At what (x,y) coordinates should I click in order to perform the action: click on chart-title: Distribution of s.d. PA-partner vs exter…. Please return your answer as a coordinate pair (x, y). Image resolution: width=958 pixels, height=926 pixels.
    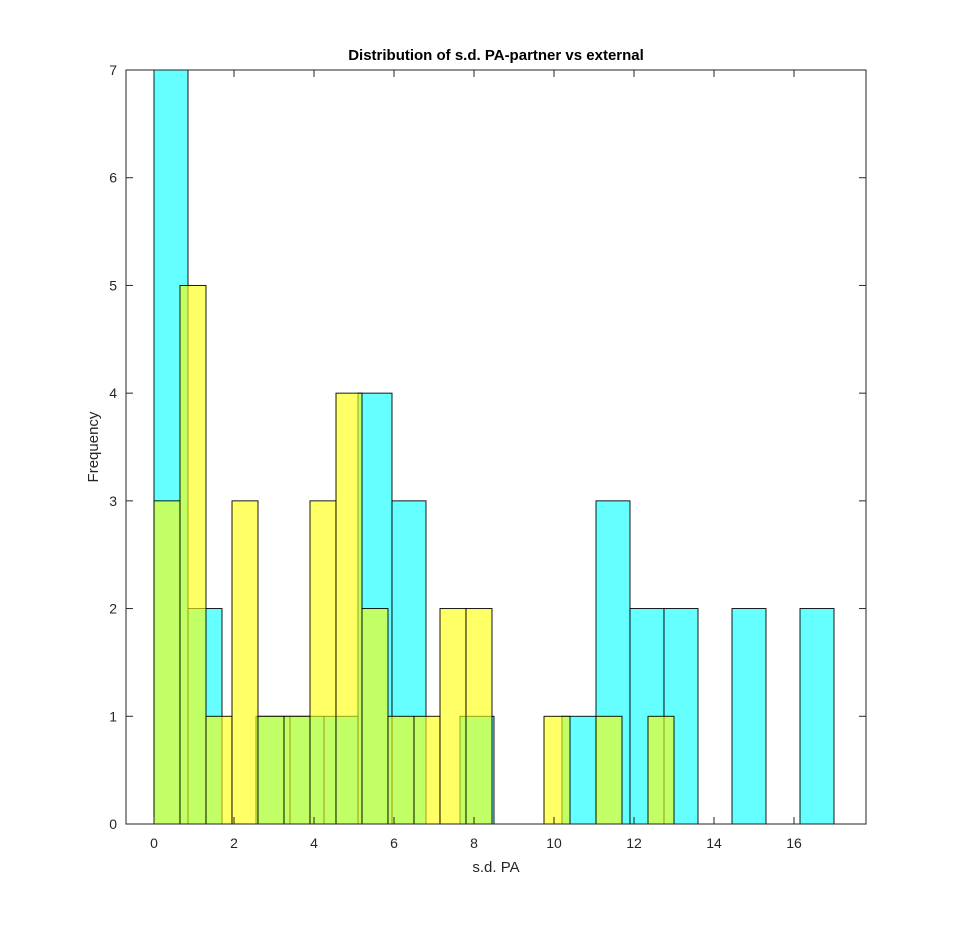
    Looking at the image, I should click on (496, 55).